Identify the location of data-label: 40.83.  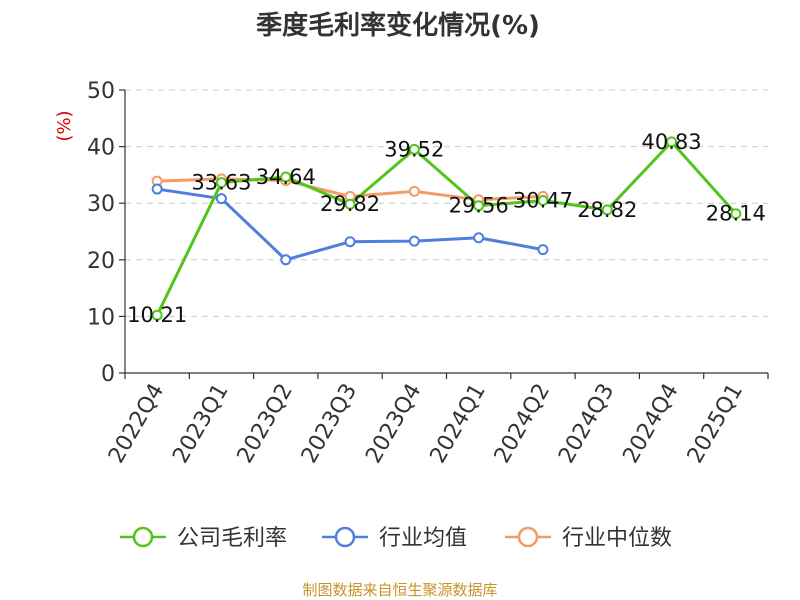
(671, 142).